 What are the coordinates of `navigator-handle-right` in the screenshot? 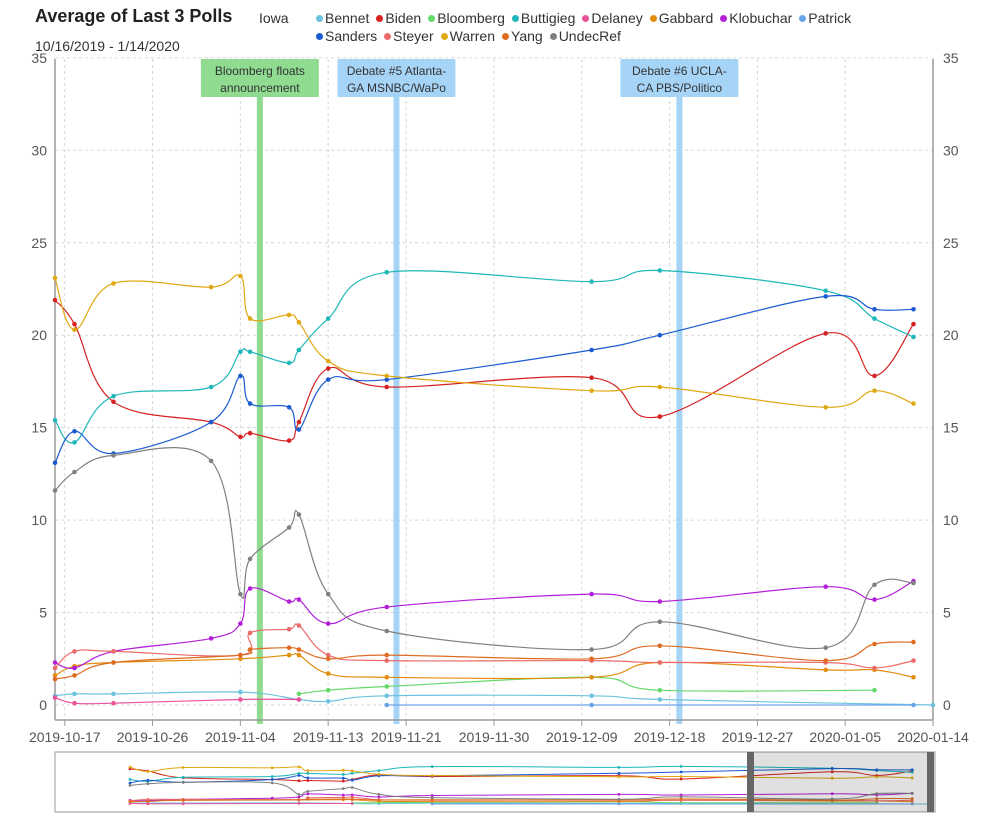 It's located at (930, 782).